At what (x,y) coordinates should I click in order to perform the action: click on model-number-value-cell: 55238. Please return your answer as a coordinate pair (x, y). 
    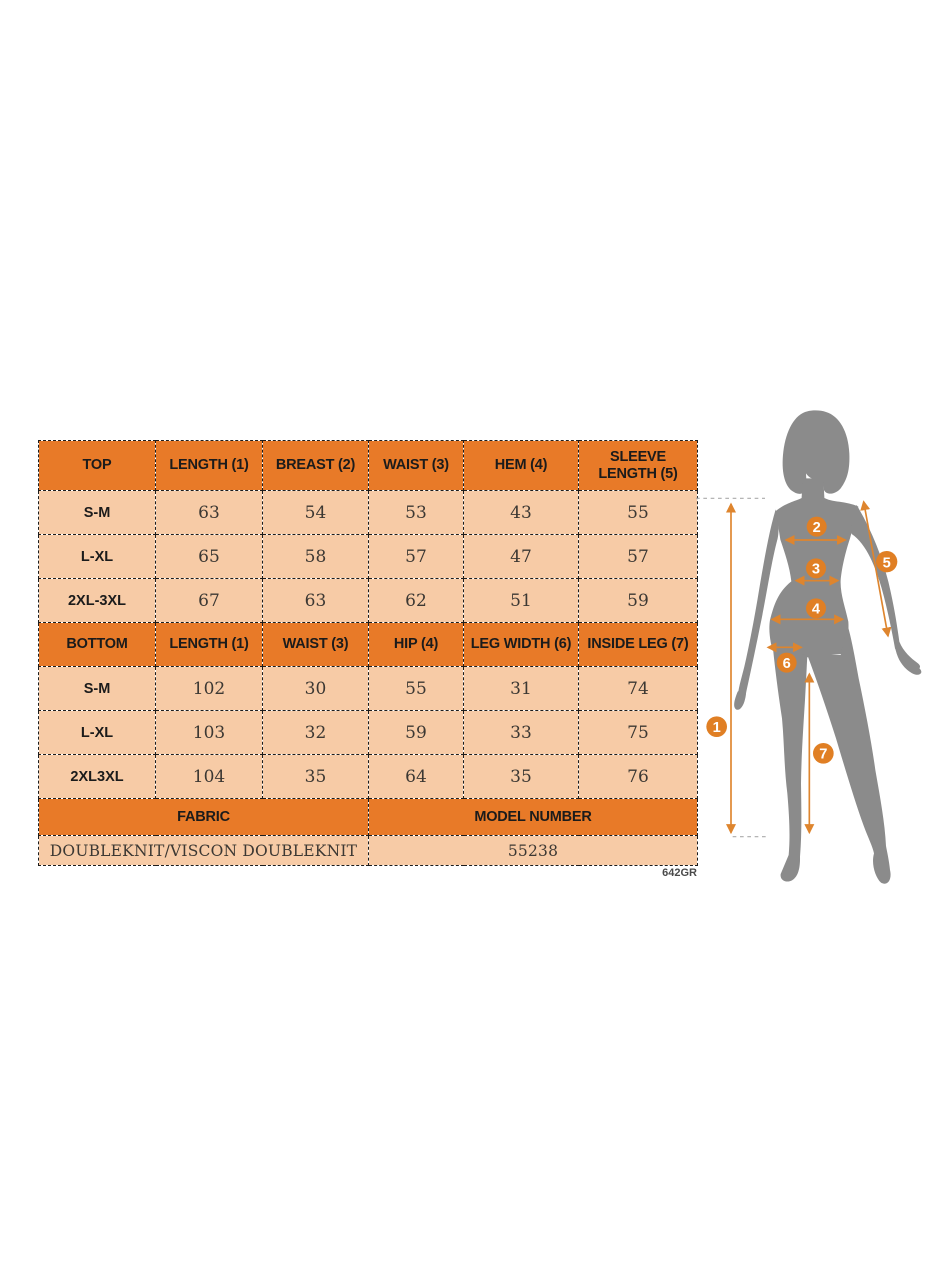
    Looking at the image, I should click on (533, 850).